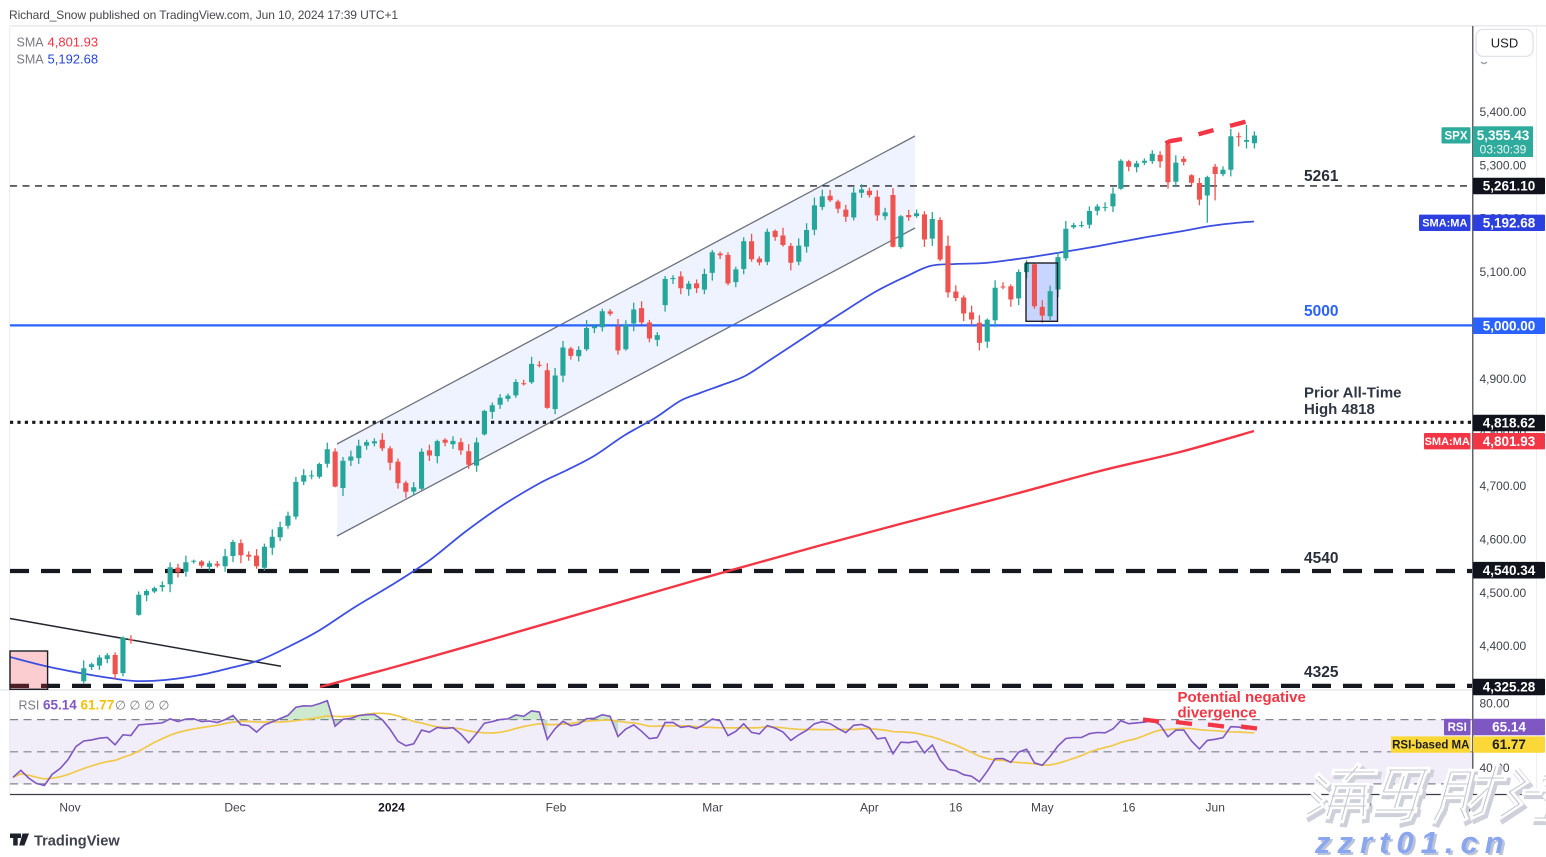 The height and width of the screenshot is (857, 1546). What do you see at coordinates (1321, 176) in the screenshot?
I see `svg-text: 5261` at bounding box center [1321, 176].